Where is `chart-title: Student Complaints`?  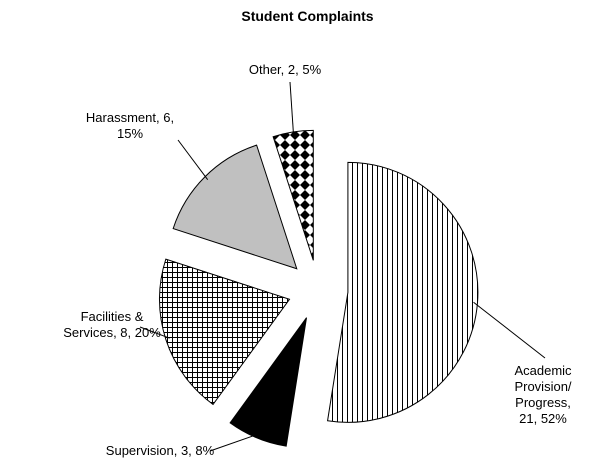
chart-title: Student Complaints is located at coordinates (307, 16).